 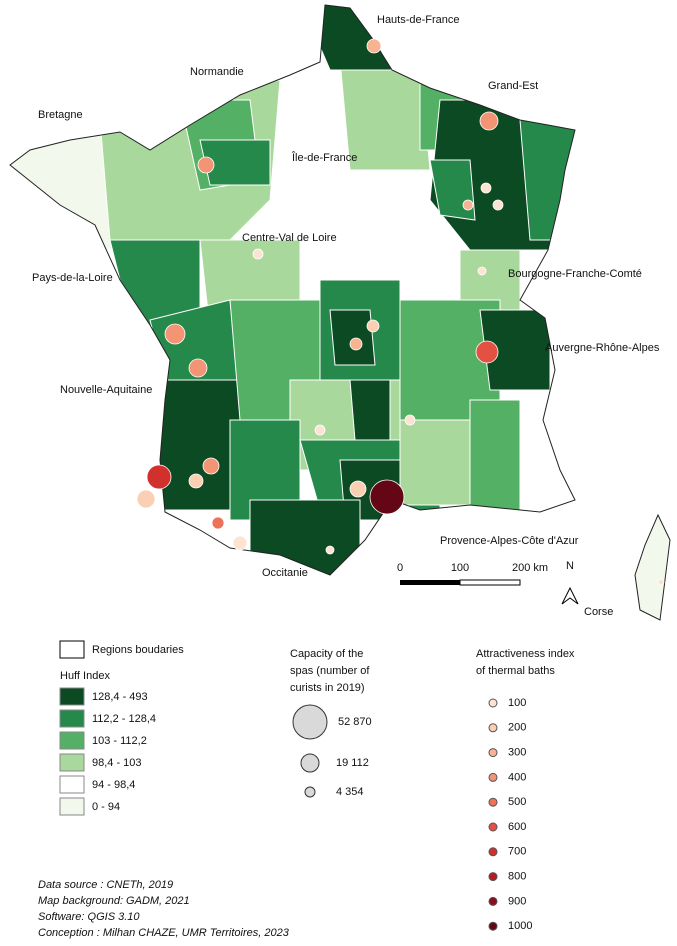 What do you see at coordinates (520, 926) in the screenshot?
I see `color-label: 1000` at bounding box center [520, 926].